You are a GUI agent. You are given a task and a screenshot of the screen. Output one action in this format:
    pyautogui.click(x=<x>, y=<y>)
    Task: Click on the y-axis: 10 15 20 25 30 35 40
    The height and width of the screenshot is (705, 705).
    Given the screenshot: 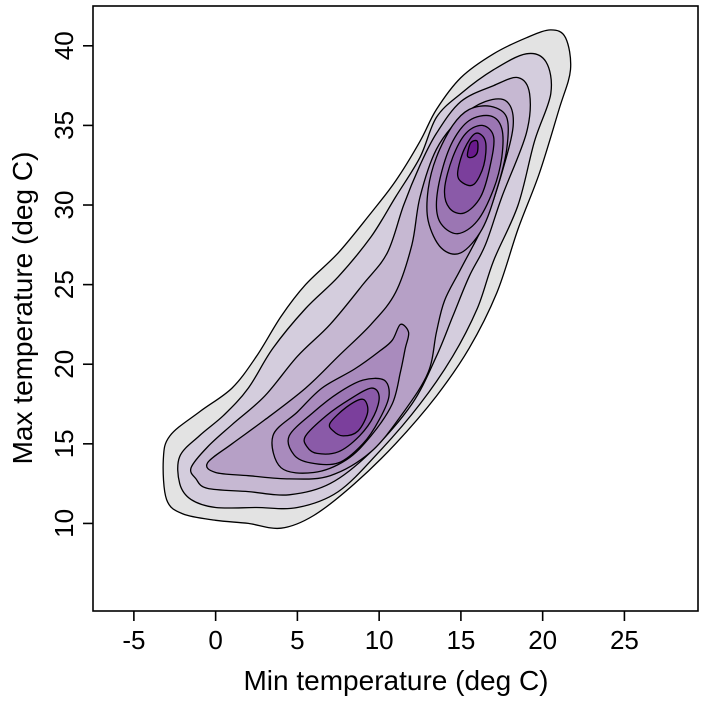 What is the action you would take?
    pyautogui.click(x=71, y=284)
    